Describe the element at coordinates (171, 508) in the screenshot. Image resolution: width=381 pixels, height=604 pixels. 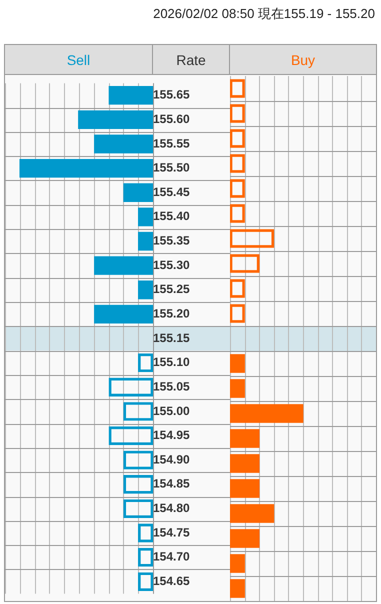
I see `y-tick-label: 154.80` at that location.